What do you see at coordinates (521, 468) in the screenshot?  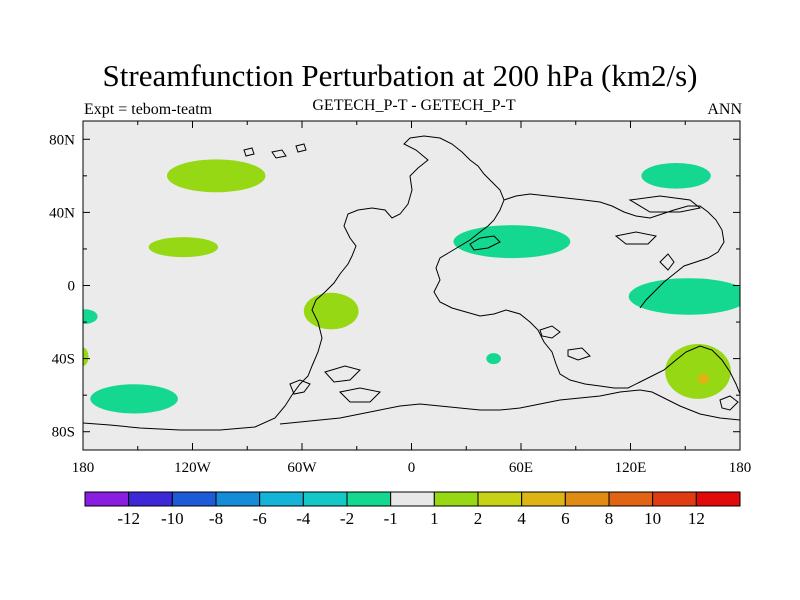 I see `x-tick-label-4: 60E` at bounding box center [521, 468].